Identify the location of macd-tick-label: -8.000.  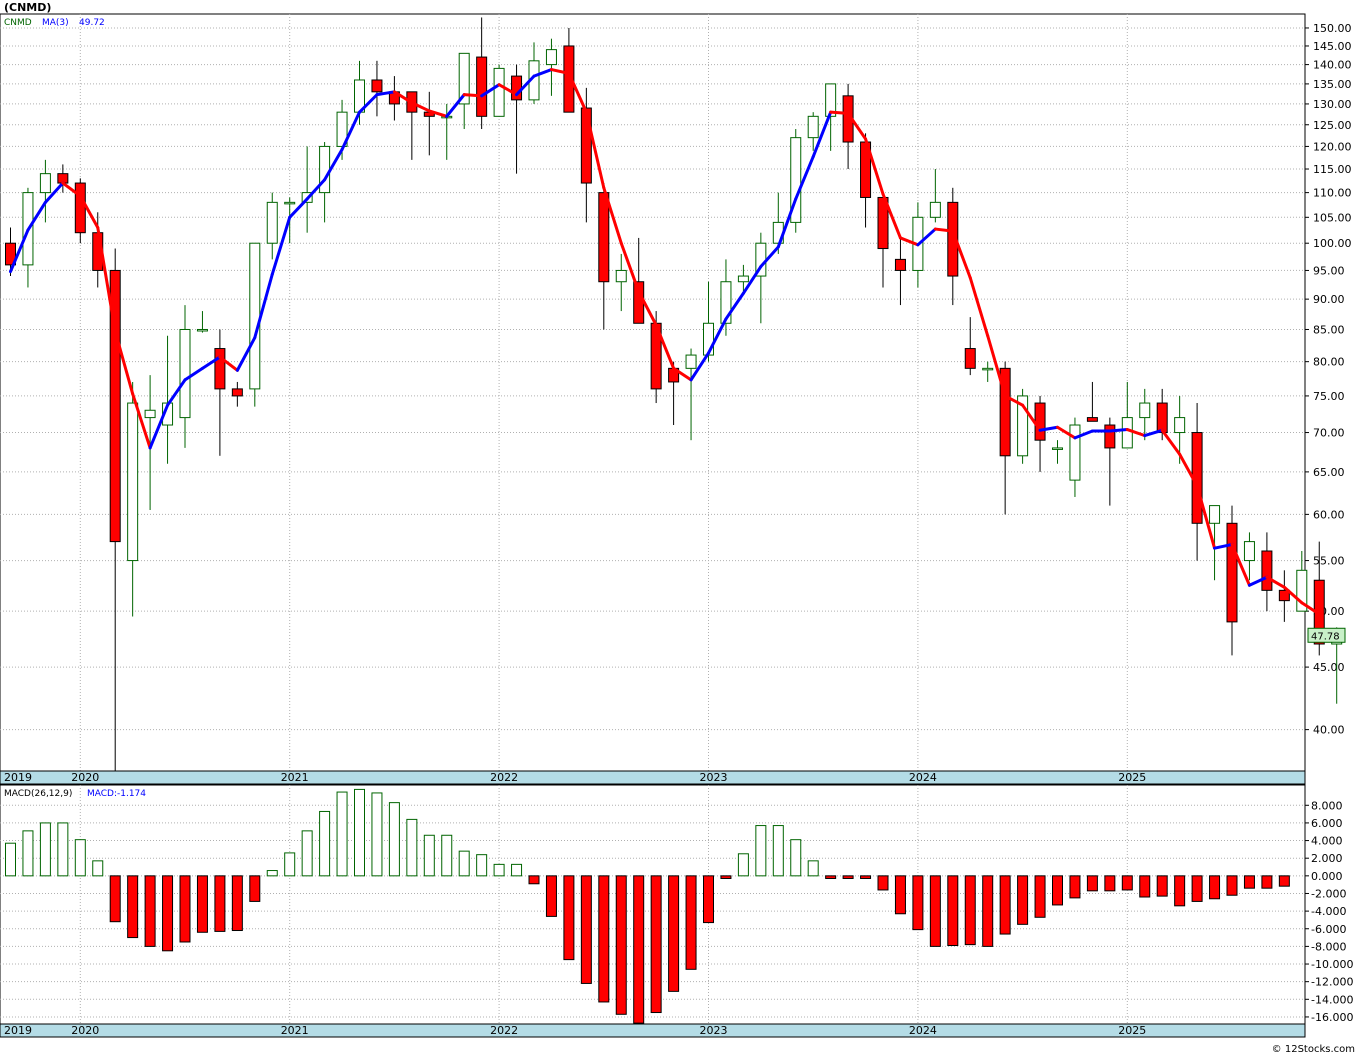
(1328, 946).